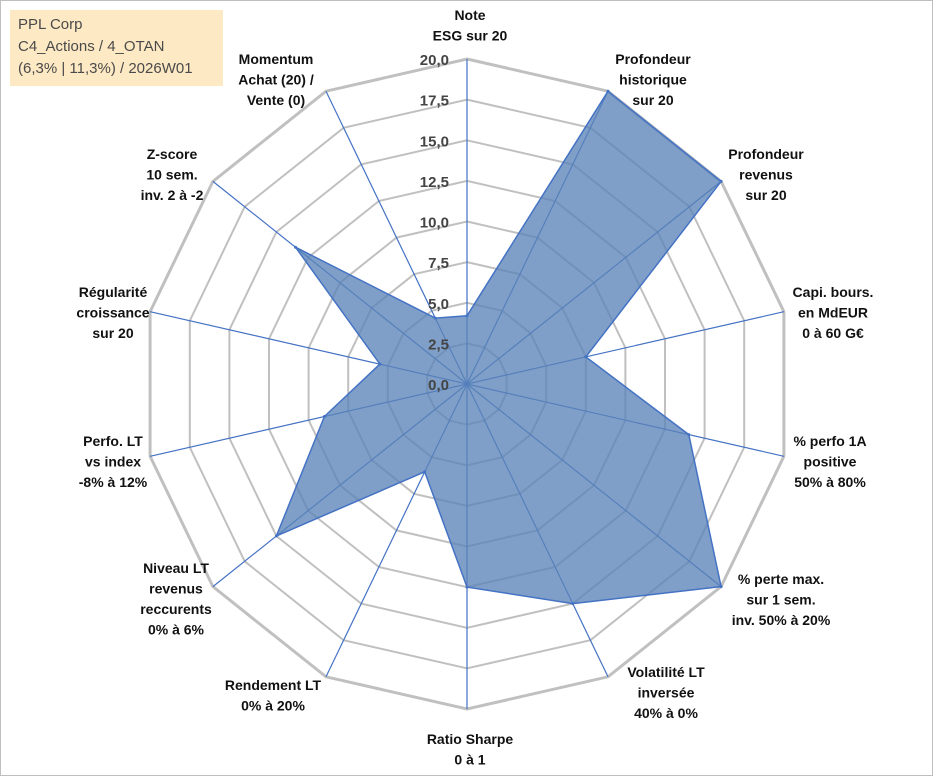 The width and height of the screenshot is (933, 776). I want to click on axis-label-line: inversée, so click(666, 693).